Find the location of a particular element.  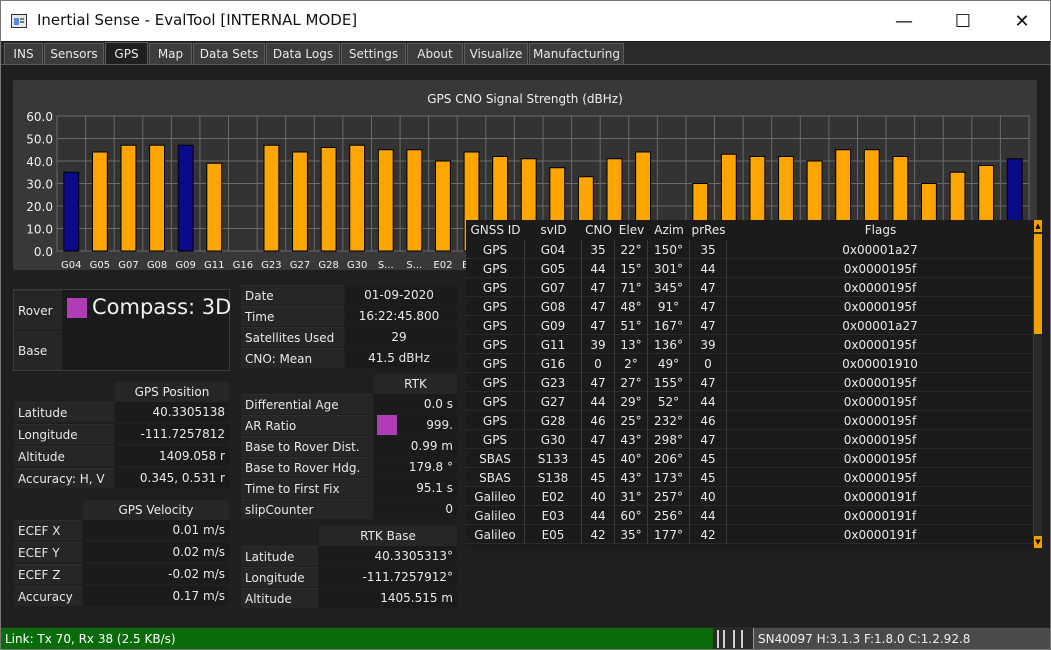

cell-elev: 43° is located at coordinates (631, 477).